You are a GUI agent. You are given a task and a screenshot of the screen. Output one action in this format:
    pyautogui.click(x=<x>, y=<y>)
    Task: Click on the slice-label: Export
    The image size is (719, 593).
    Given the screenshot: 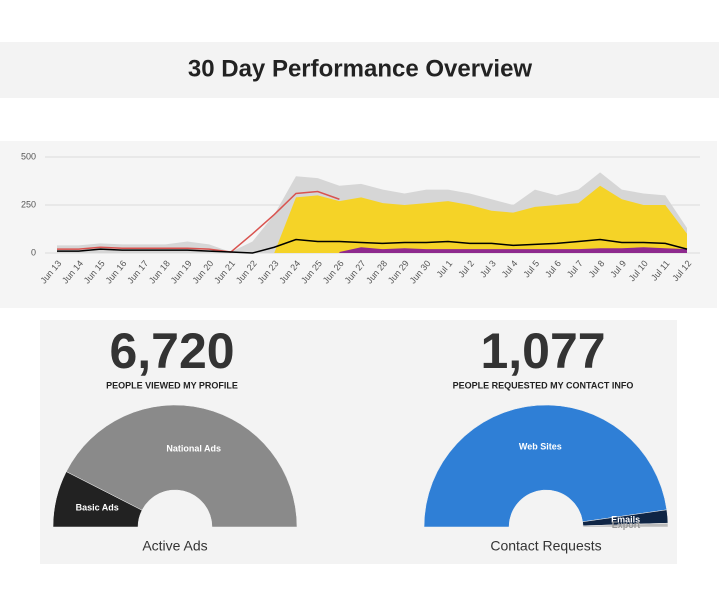 What is the action you would take?
    pyautogui.click(x=626, y=525)
    